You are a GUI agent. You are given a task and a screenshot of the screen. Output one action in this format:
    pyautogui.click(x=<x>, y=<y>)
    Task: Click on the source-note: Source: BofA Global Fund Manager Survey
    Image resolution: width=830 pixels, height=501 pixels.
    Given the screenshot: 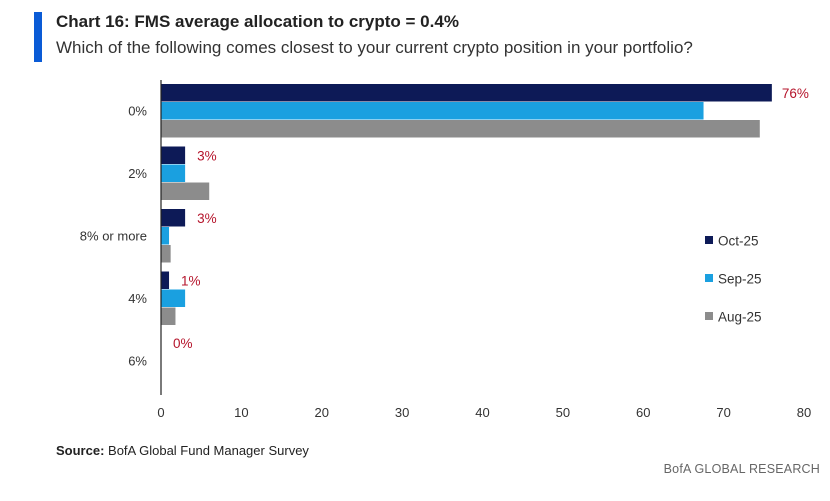 What is the action you would take?
    pyautogui.click(x=182, y=450)
    